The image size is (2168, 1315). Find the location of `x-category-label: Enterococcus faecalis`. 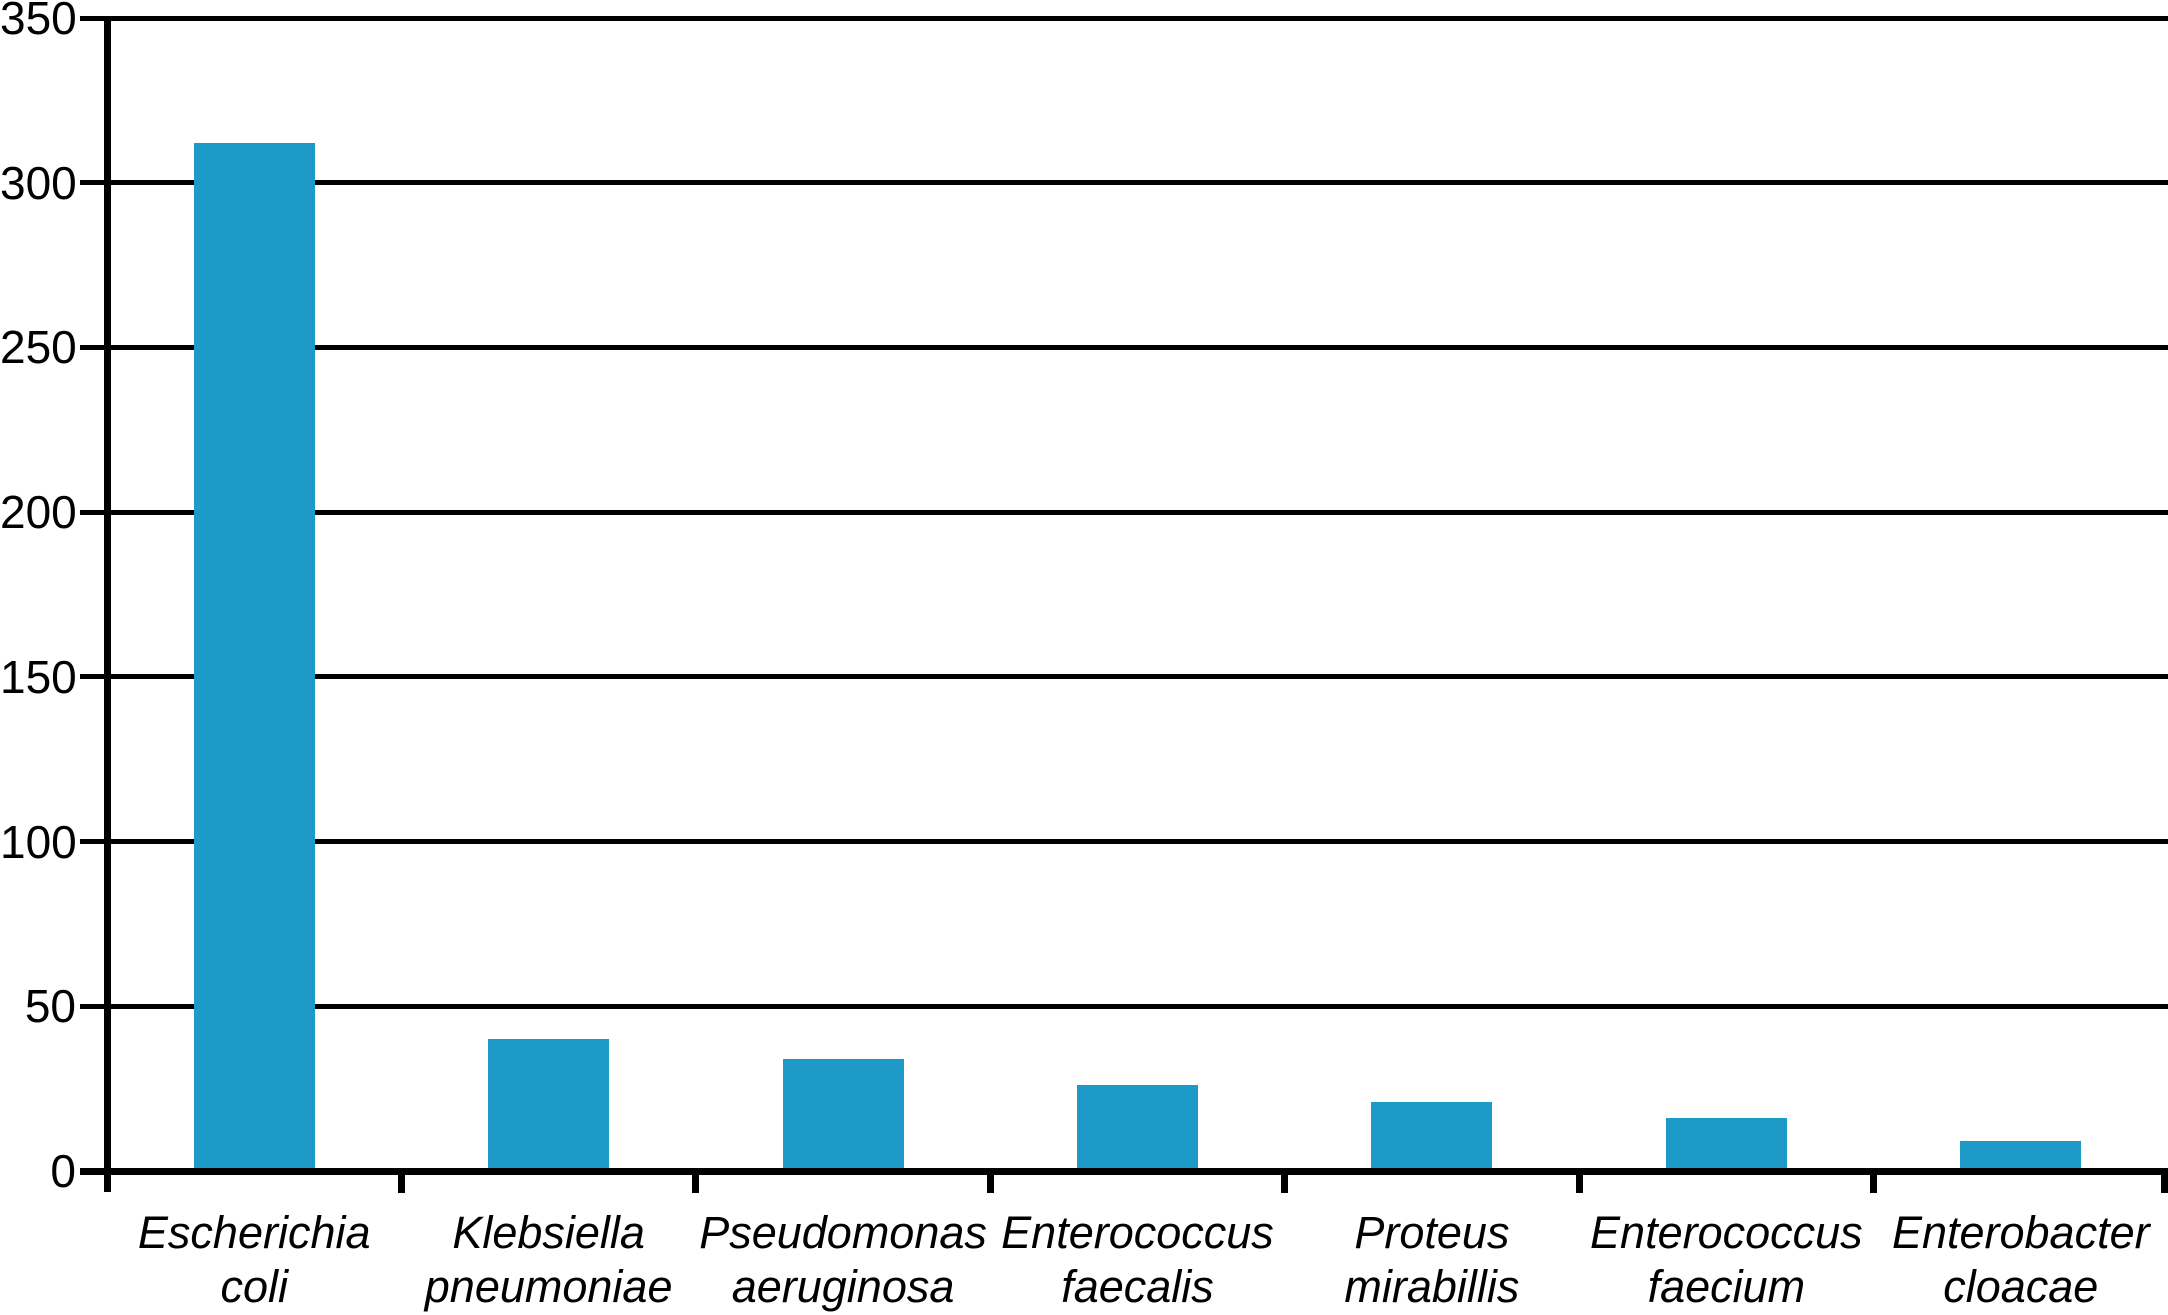

x-category-label: Enterococcus faecalis is located at coordinates (1137, 1260).